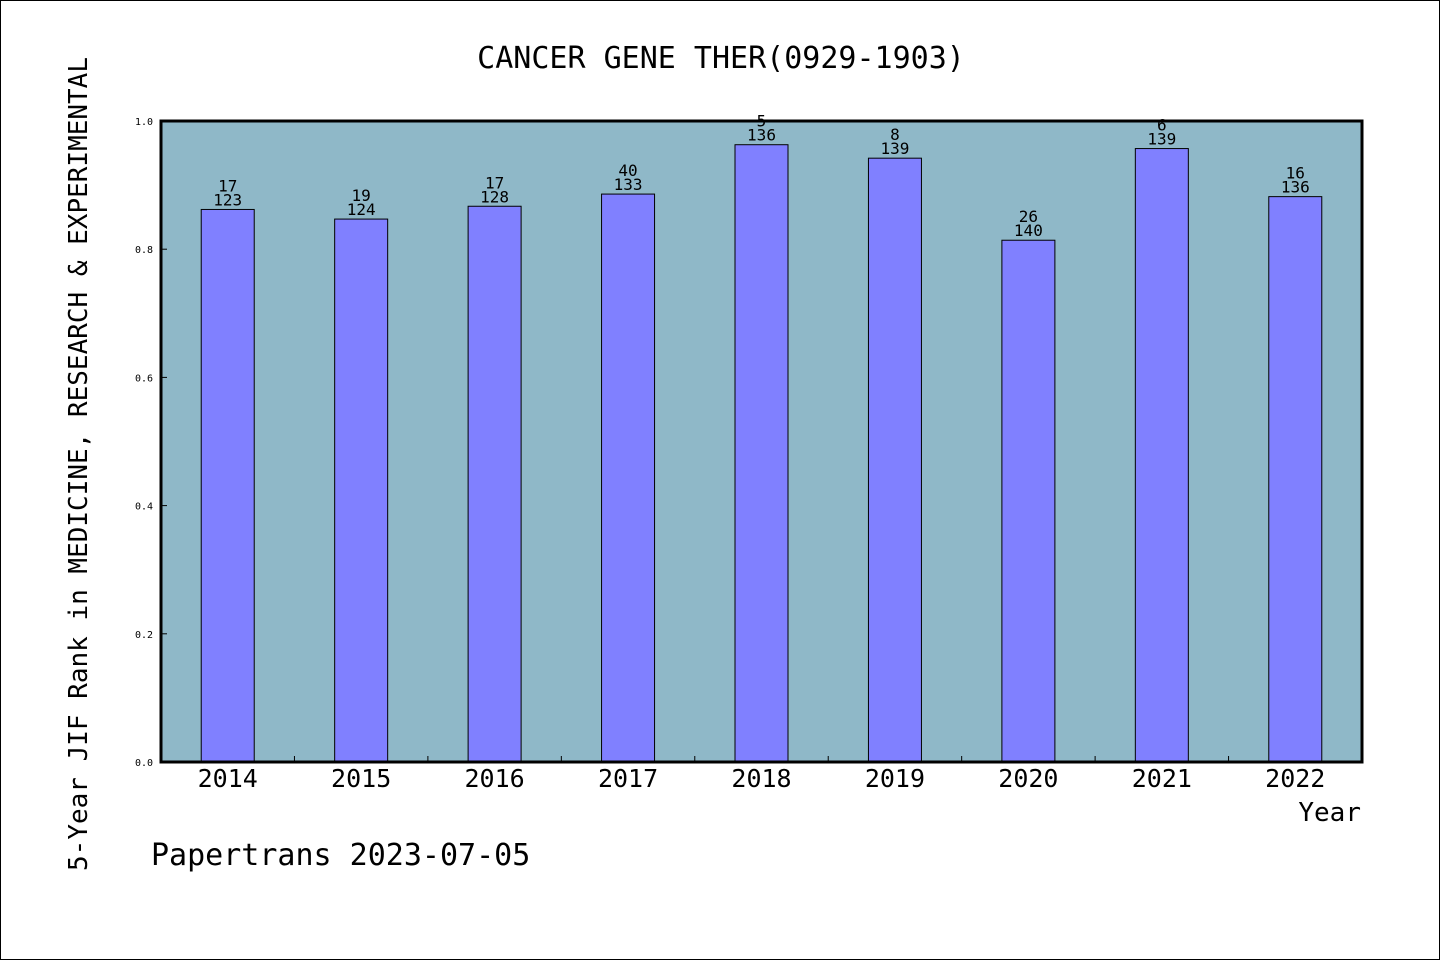 Image resolution: width=1440 pixels, height=961 pixels. I want to click on rank-label-2020: 26, so click(1028, 216).